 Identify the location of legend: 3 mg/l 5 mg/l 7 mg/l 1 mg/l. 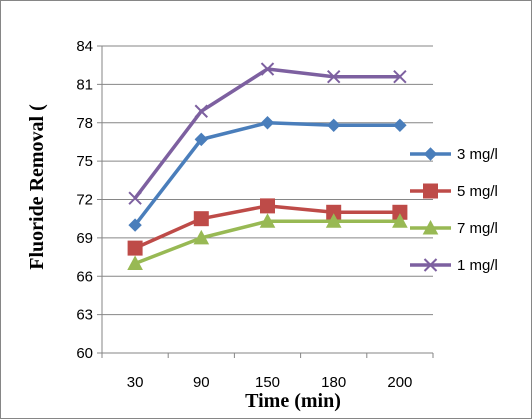
(454, 210).